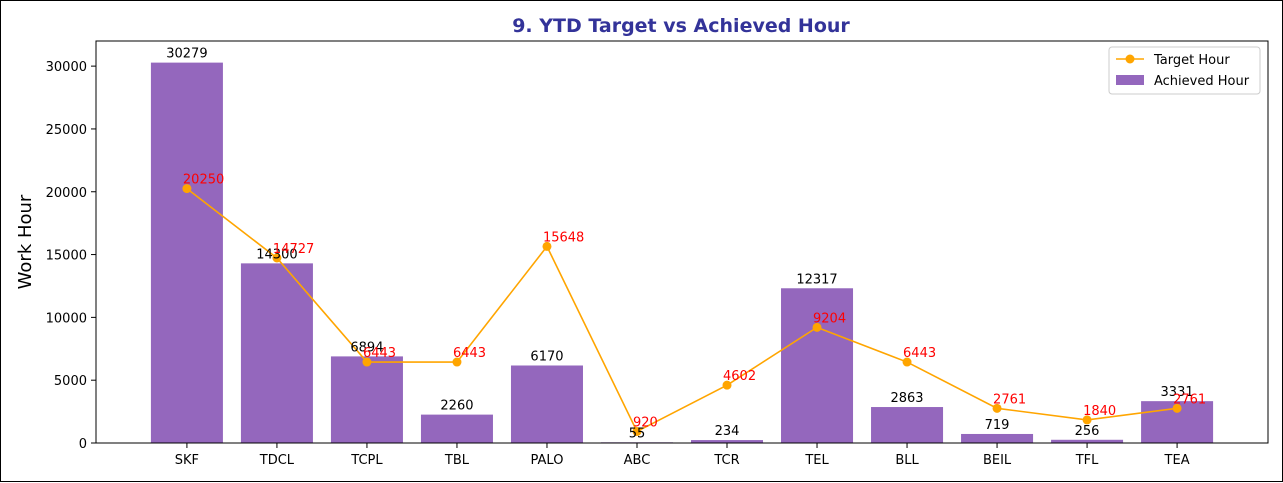 The image size is (1283, 483). Describe the element at coordinates (456, 428) in the screenshot. I see `bar-tbl` at that location.